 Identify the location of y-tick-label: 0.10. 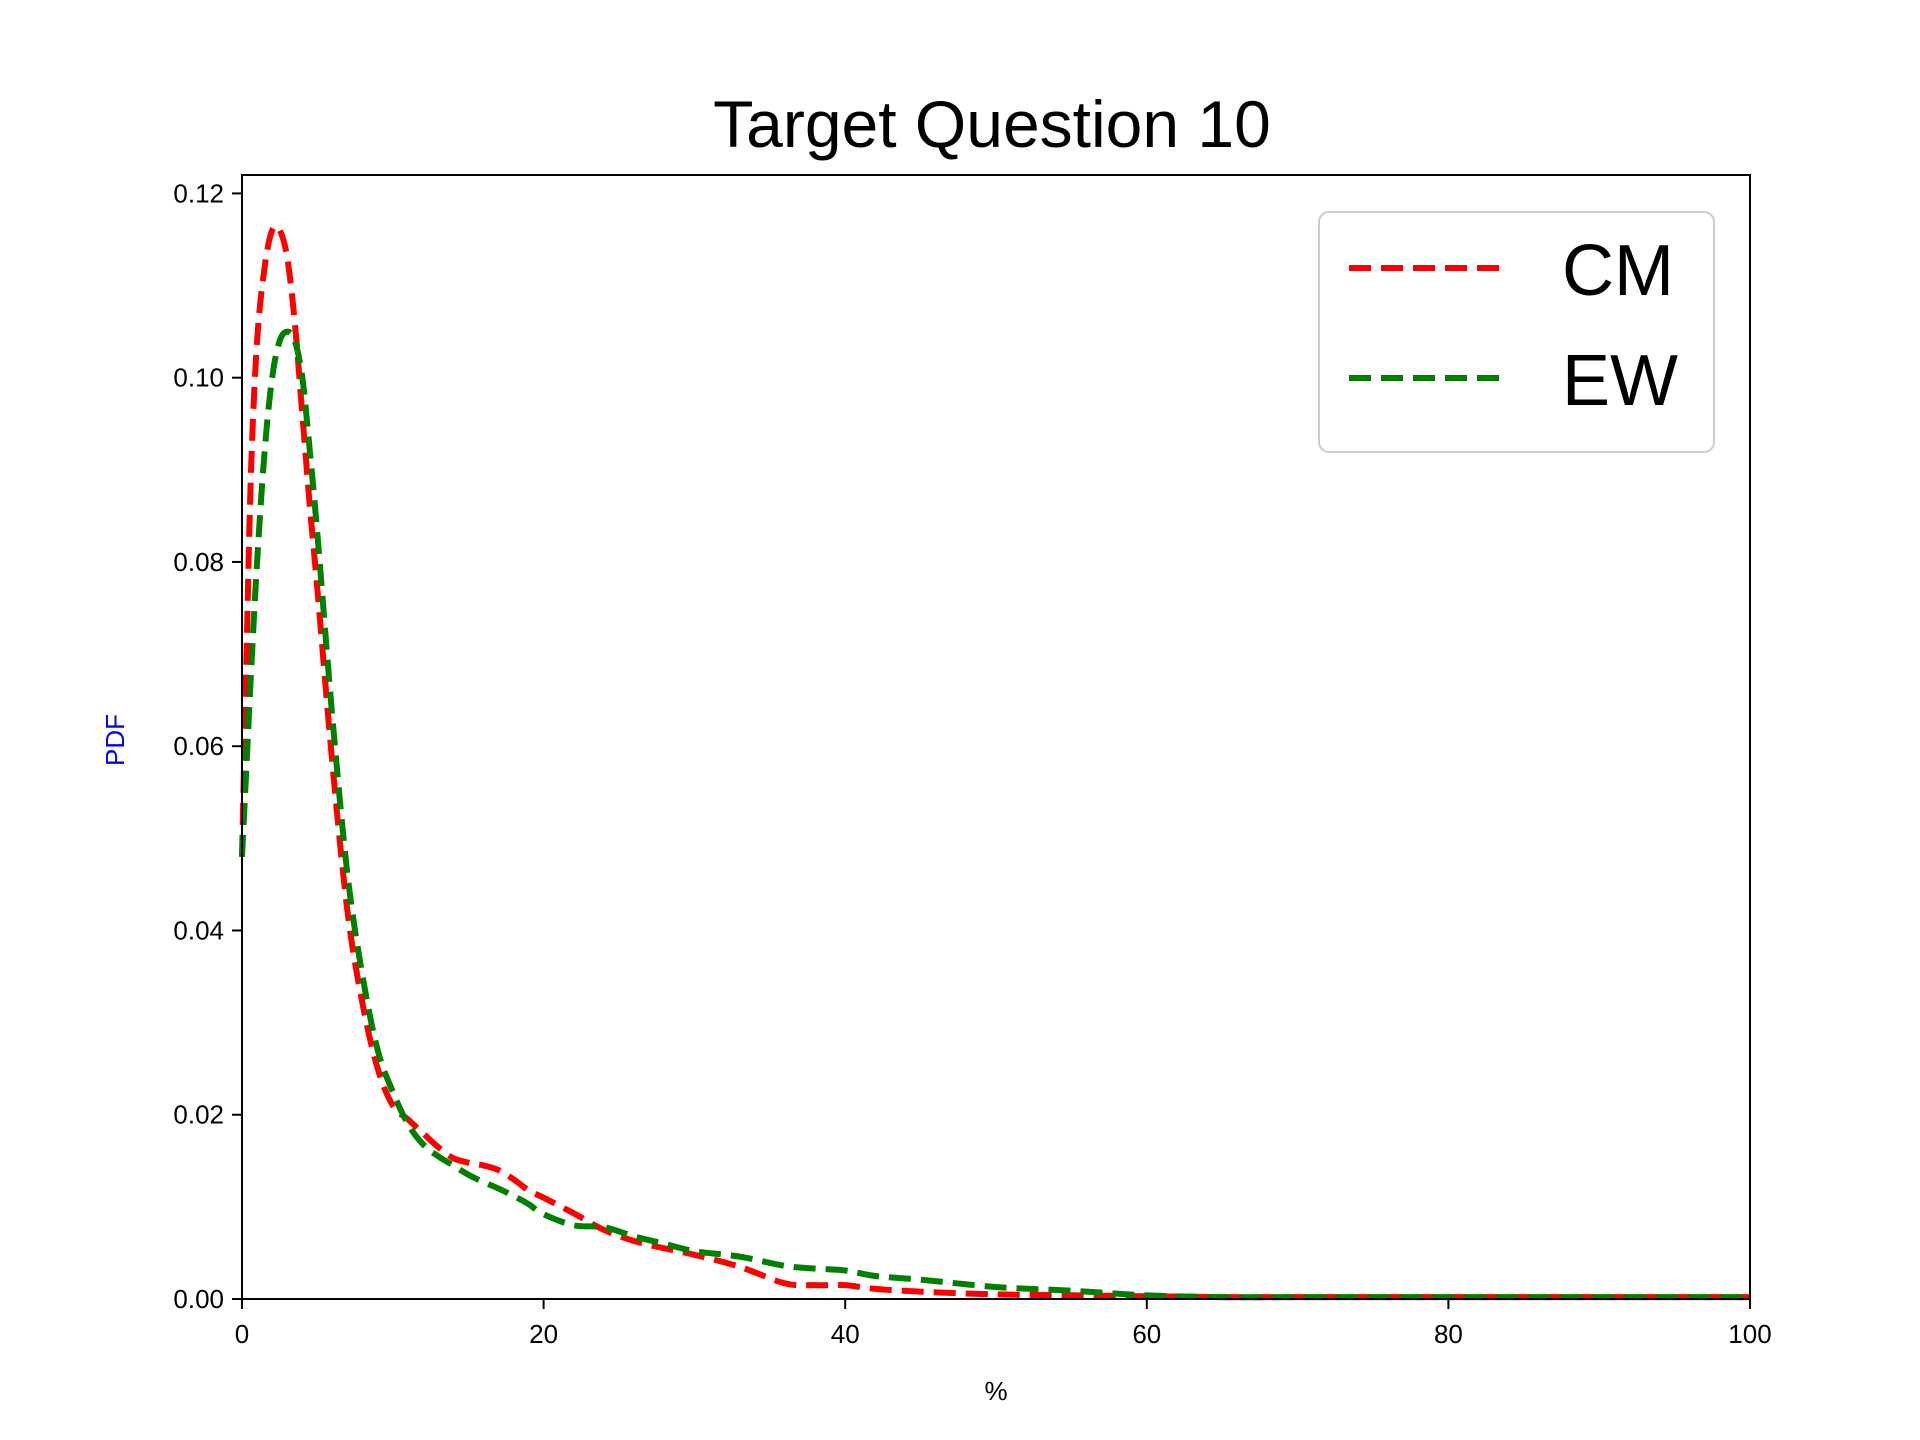
(198, 378).